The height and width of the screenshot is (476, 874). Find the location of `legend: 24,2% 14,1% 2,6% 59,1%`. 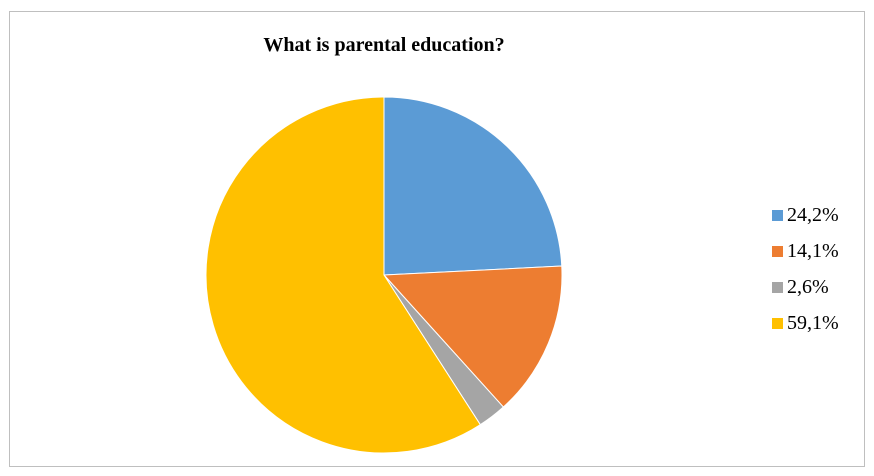

legend: 24,2% 14,1% 2,6% 59,1% is located at coordinates (805, 269).